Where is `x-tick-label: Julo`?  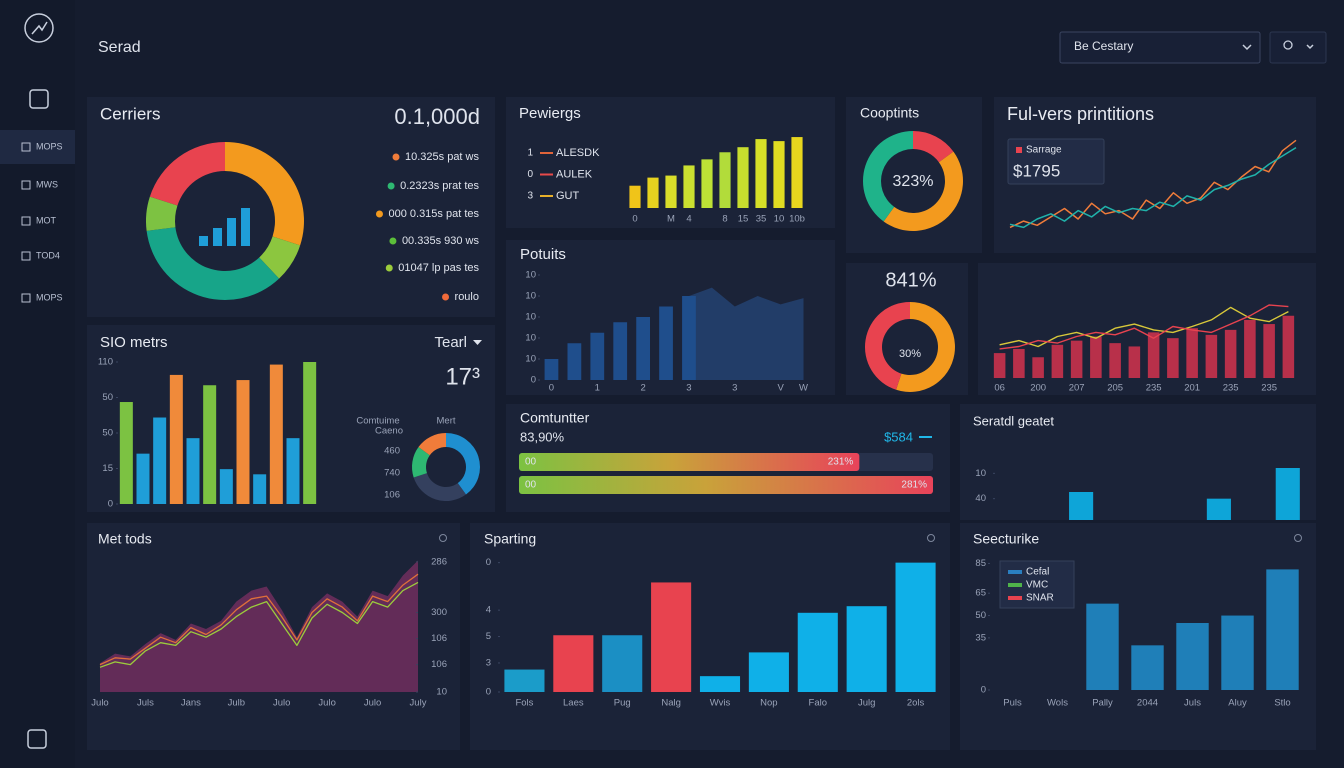
x-tick-label: Julo is located at coordinates (281, 703).